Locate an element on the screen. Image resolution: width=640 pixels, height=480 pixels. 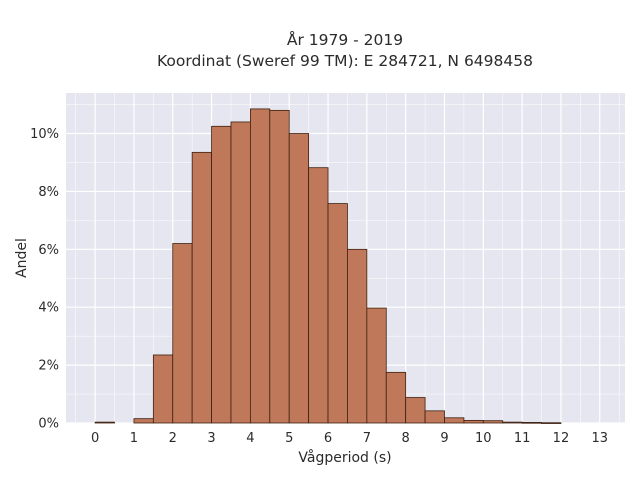
y-tick-label: 4% is located at coordinates (48, 308).